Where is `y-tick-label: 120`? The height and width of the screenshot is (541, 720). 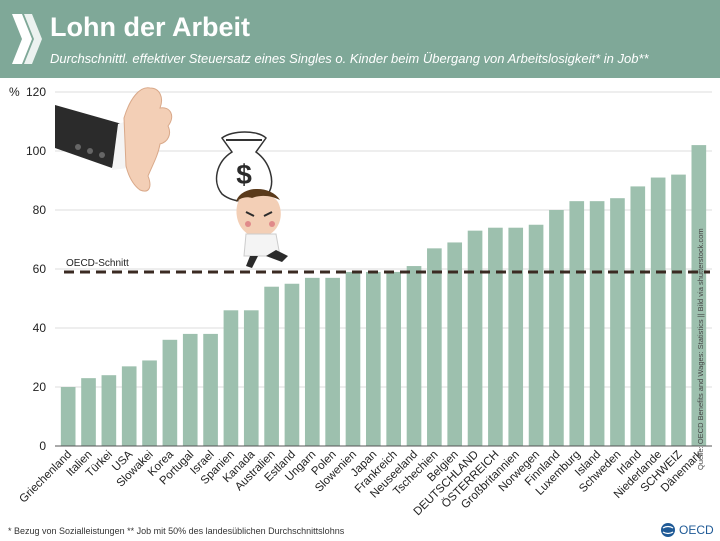
y-tick-label: 120 is located at coordinates (36, 92).